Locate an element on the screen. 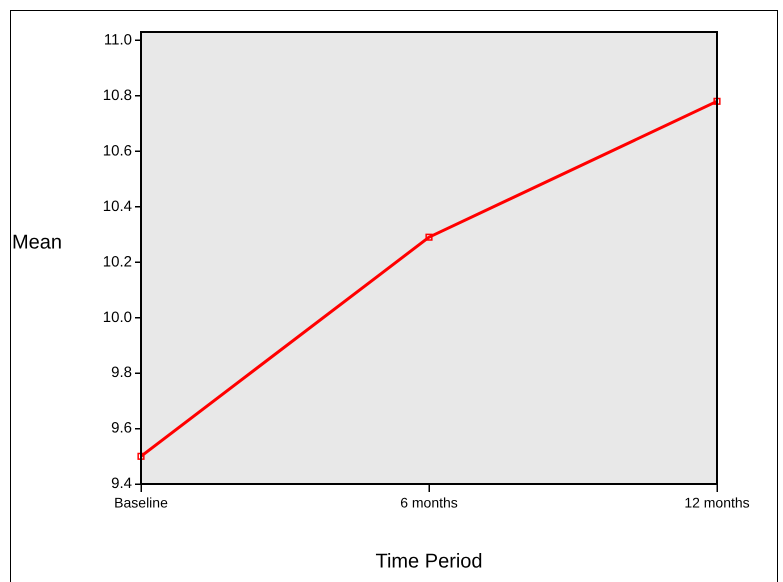  y-tick-label: 10.2 is located at coordinates (117, 261).